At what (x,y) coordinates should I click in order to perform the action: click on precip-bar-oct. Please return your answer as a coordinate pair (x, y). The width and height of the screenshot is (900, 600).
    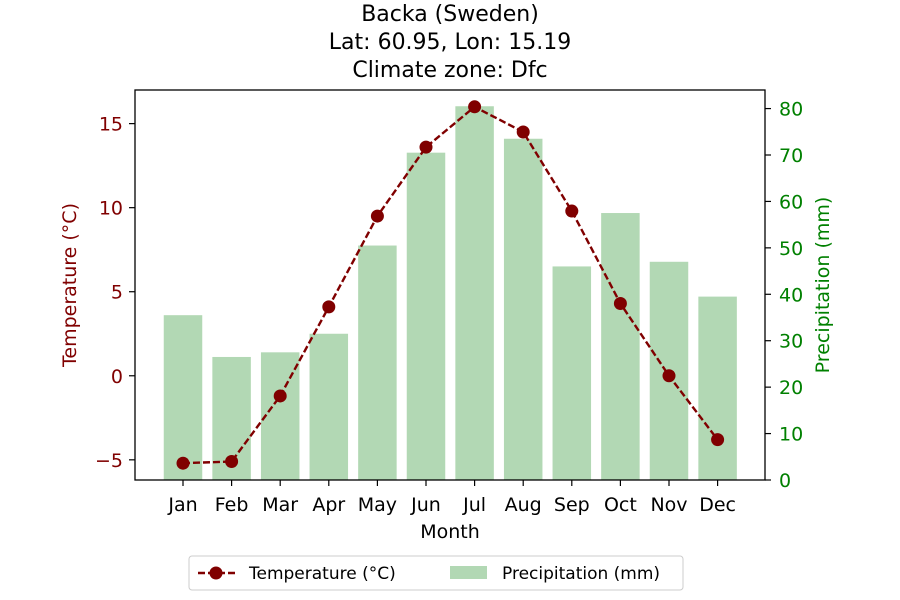
    Looking at the image, I should click on (620, 347).